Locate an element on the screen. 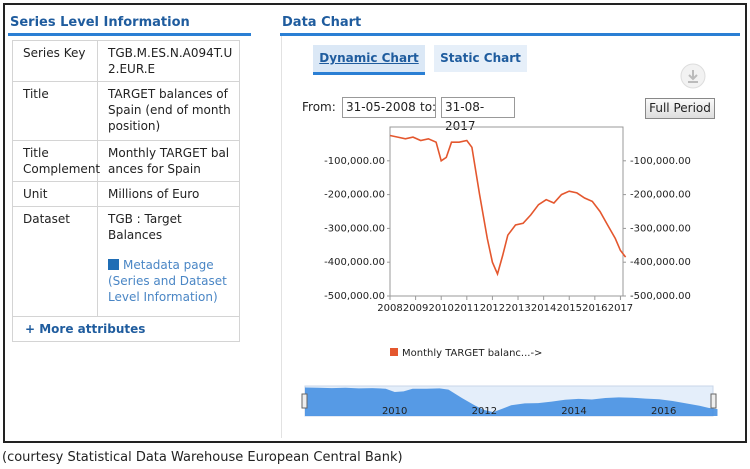 Image resolution: width=750 pixels, height=469 pixels. series-line is located at coordinates (508, 205).